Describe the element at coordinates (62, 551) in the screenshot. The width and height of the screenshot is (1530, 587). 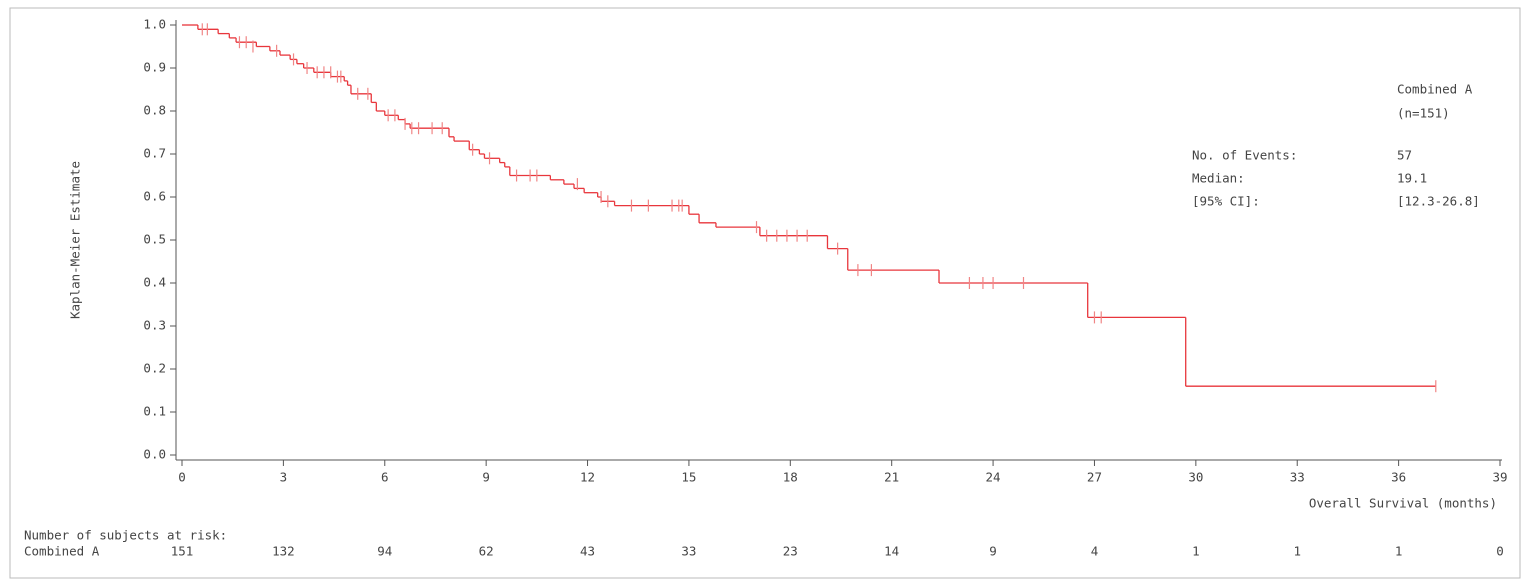
I see `risk-group: Combined A` at that location.